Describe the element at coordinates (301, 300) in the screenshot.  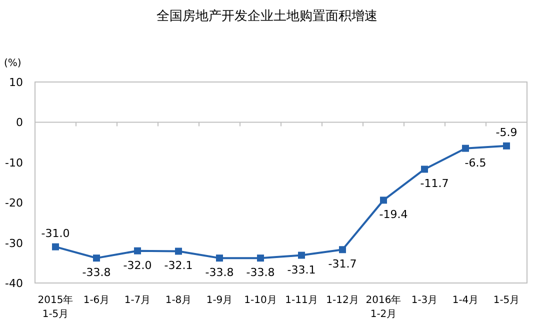
I see `x-tick-label: 1-11月` at that location.